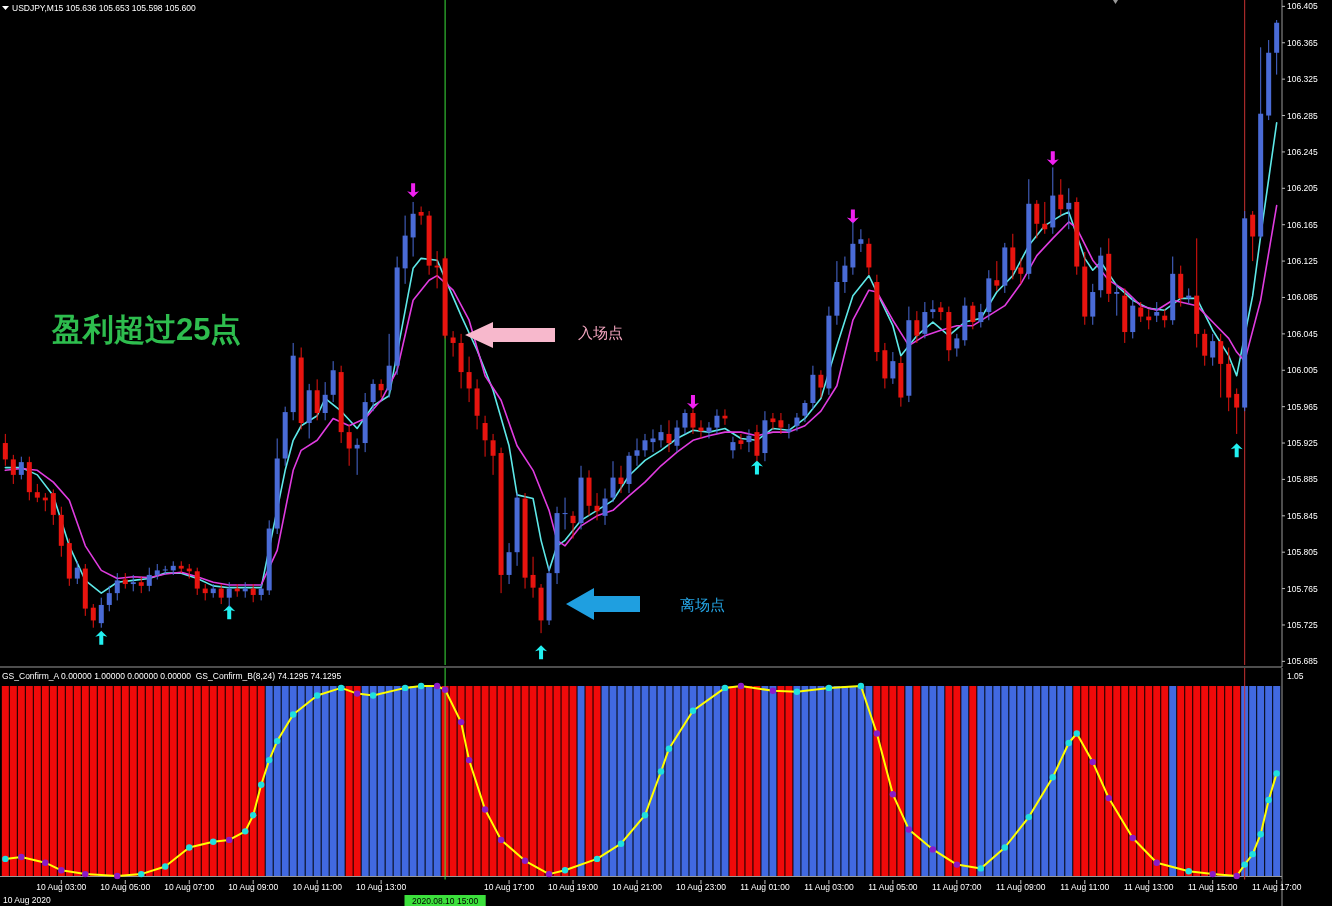  What do you see at coordinates (1302, 479) in the screenshot?
I see `y-tick-label: 105.885` at bounding box center [1302, 479].